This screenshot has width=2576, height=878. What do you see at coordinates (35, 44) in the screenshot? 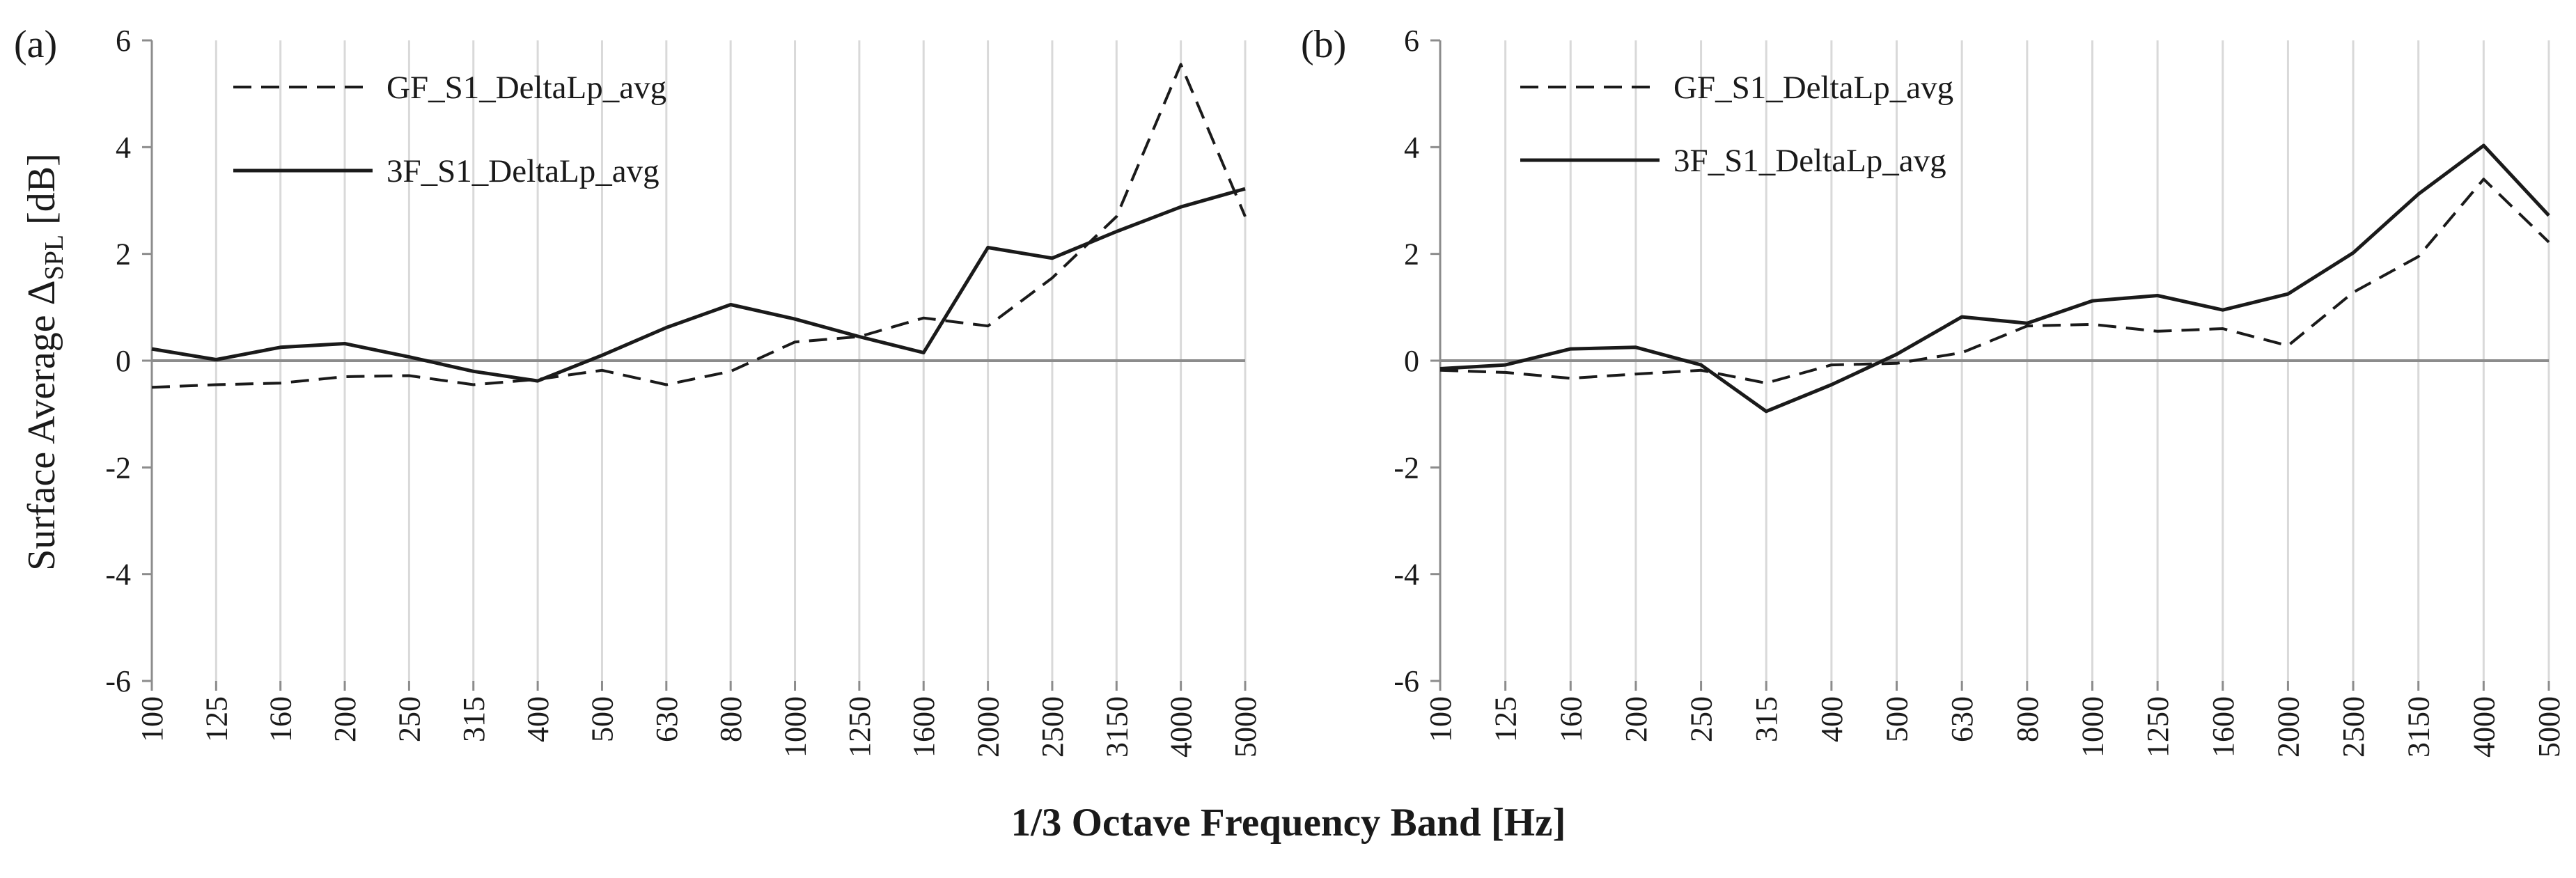
I see `panel-label-a: (a)` at bounding box center [35, 44].